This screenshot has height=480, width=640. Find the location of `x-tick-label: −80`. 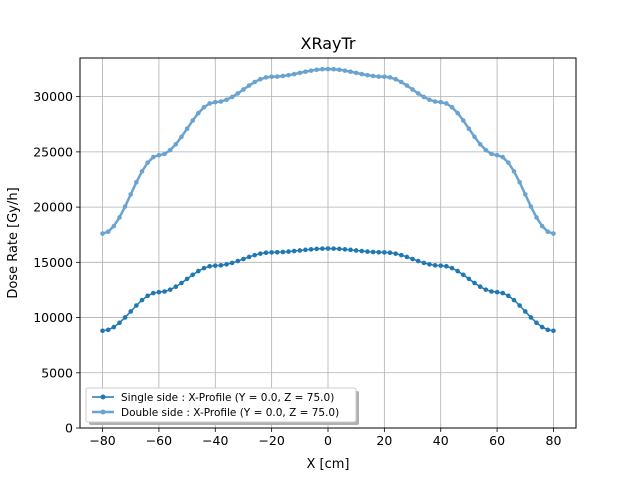

x-tick-label: −80 is located at coordinates (102, 440).